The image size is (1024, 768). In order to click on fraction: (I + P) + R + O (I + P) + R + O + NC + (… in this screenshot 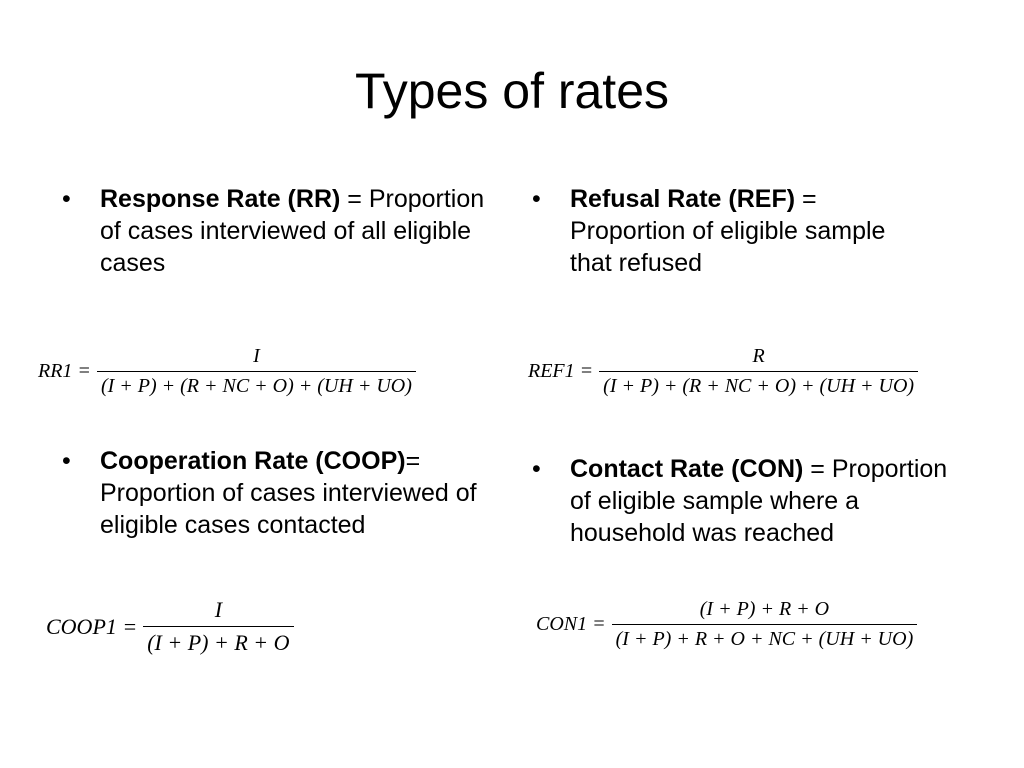, I will do `click(764, 624)`.